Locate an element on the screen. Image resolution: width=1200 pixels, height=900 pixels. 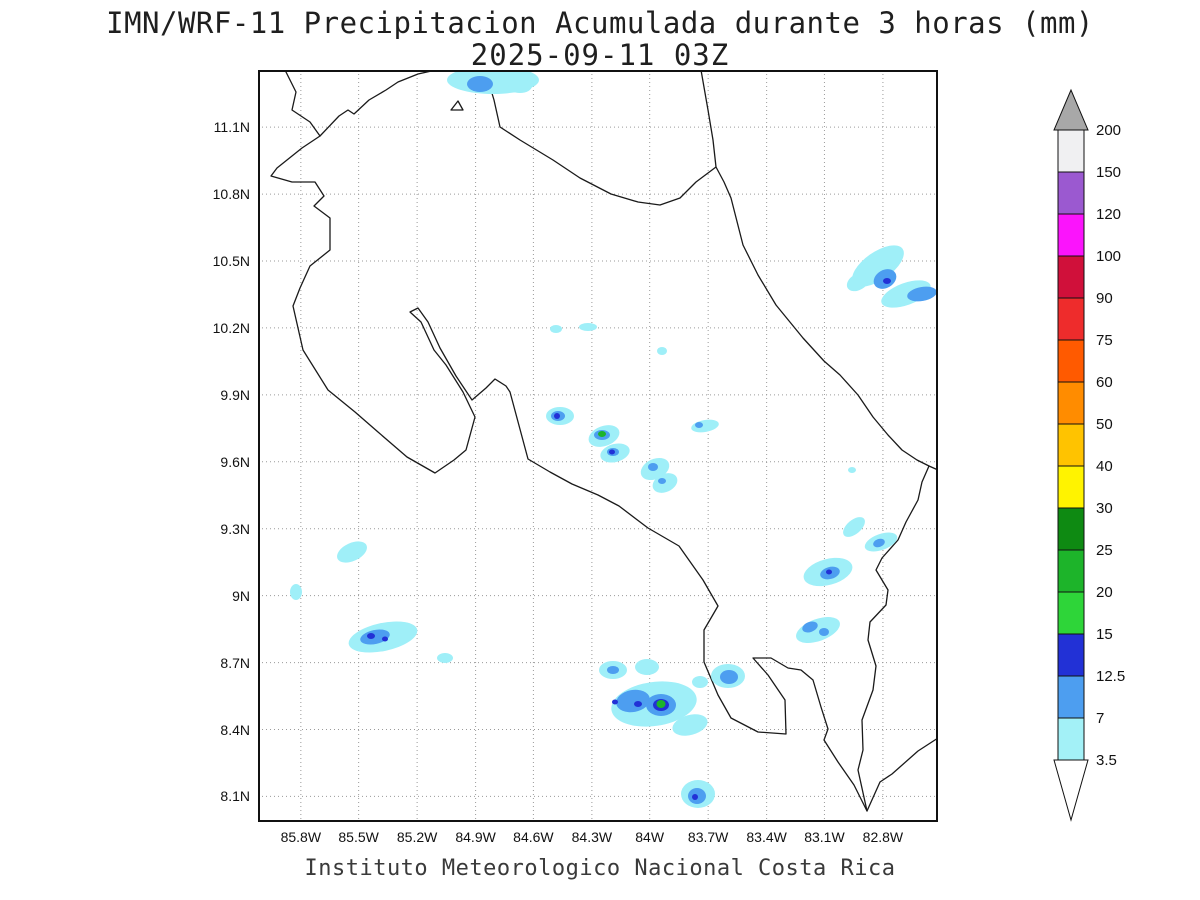
longitude-tick-label: 84.6W is located at coordinates (533, 837).